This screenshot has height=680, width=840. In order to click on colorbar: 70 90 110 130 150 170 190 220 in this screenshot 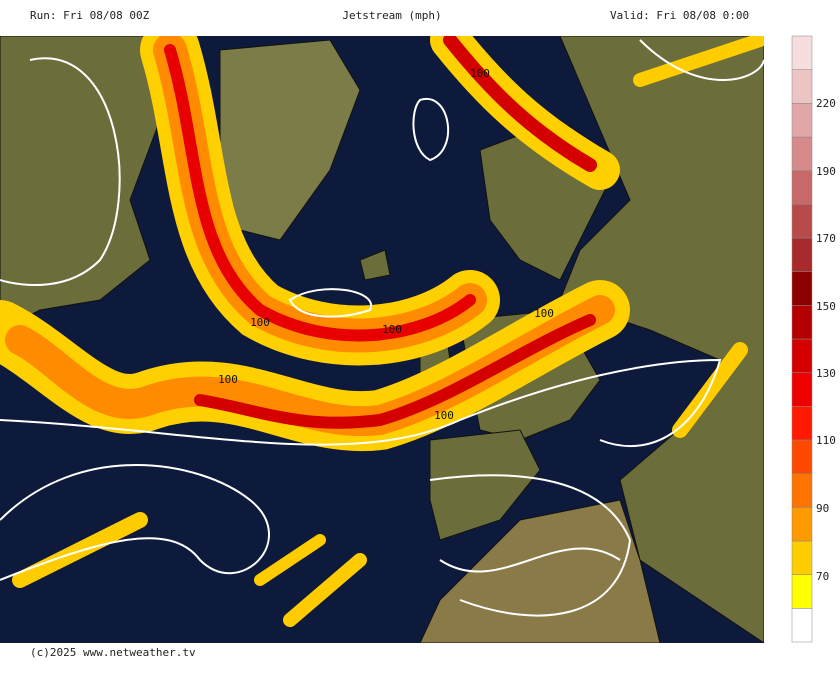, I will do `click(813, 339)`.